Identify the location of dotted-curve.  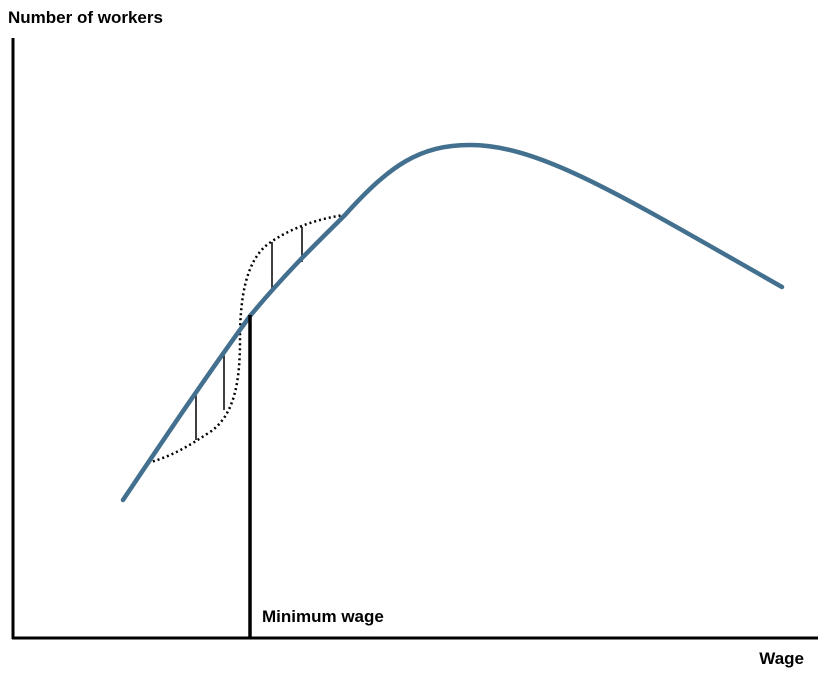
(246, 339).